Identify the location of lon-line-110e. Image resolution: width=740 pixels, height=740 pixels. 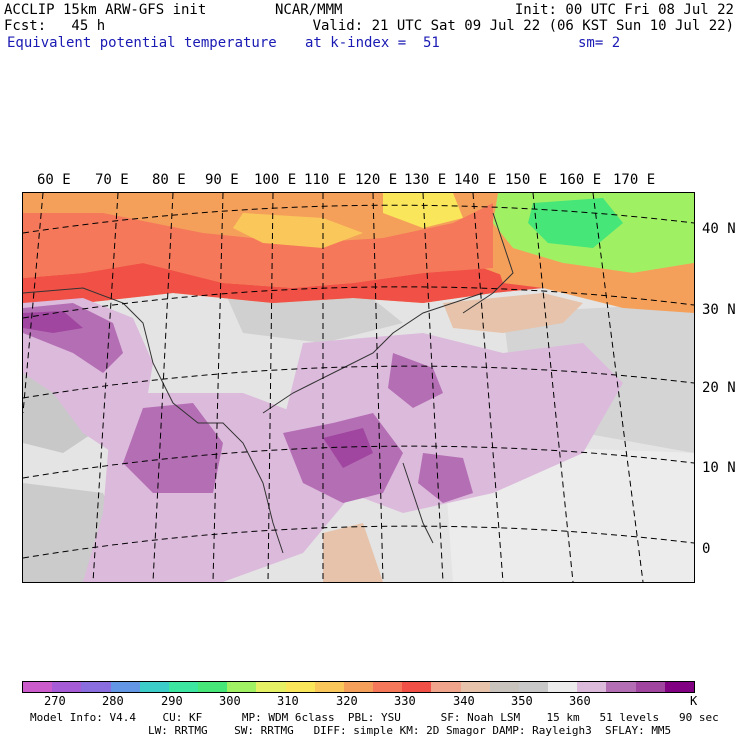
(270, 387).